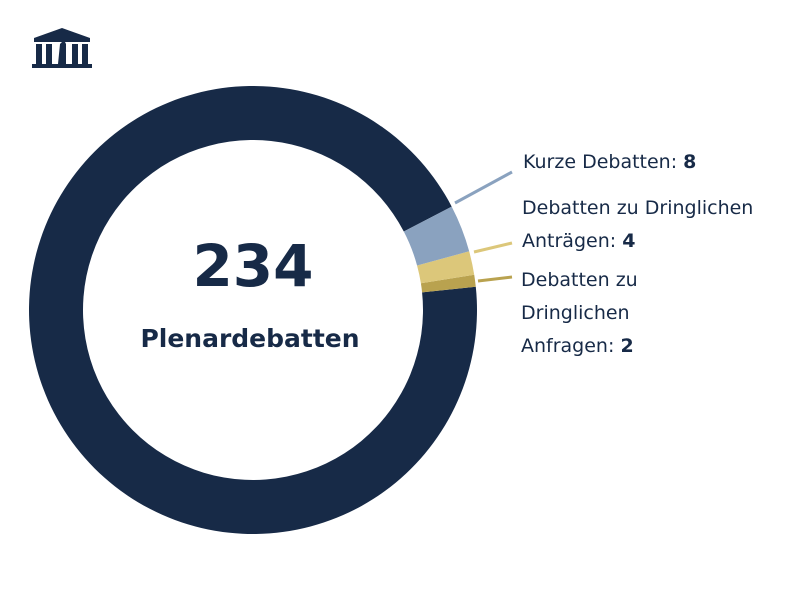 This screenshot has height=600, width=800. I want to click on label-name: Debatten zu Dringlichen Anträgen:, so click(638, 224).